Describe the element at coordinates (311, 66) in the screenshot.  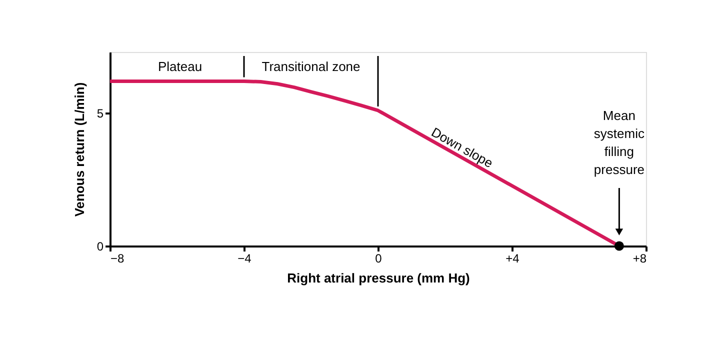
I see `annotation: Transitional zone` at that location.